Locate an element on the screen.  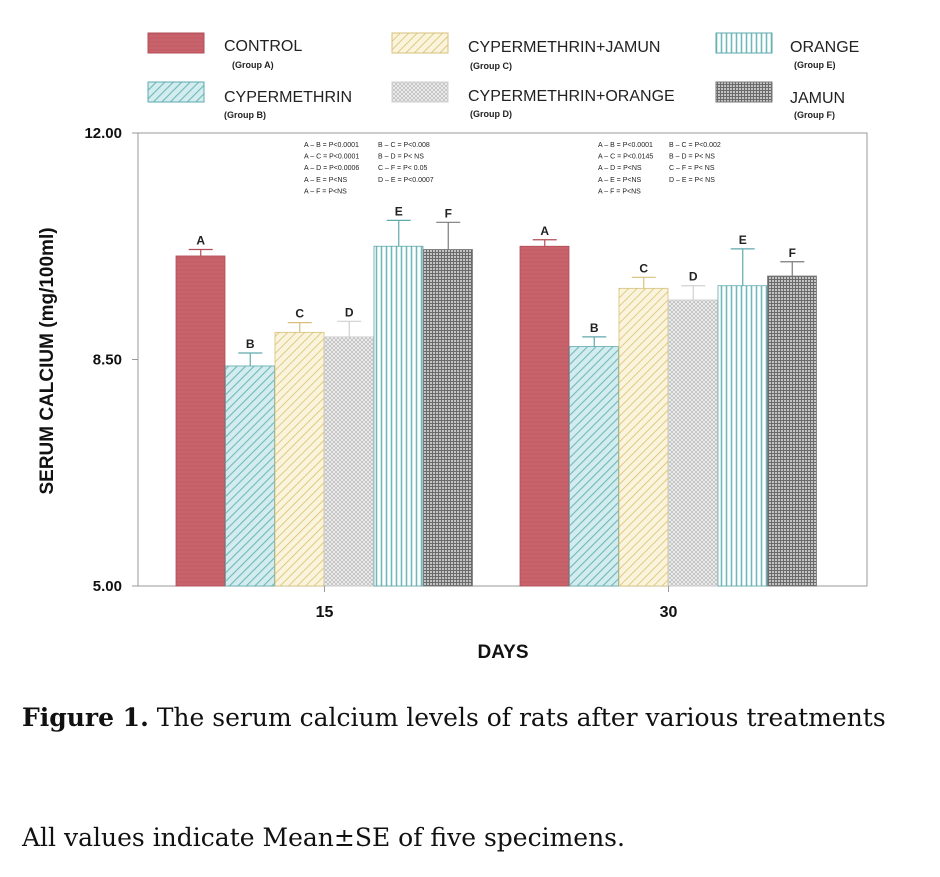
legend-group: (Group F) is located at coordinates (814, 115).